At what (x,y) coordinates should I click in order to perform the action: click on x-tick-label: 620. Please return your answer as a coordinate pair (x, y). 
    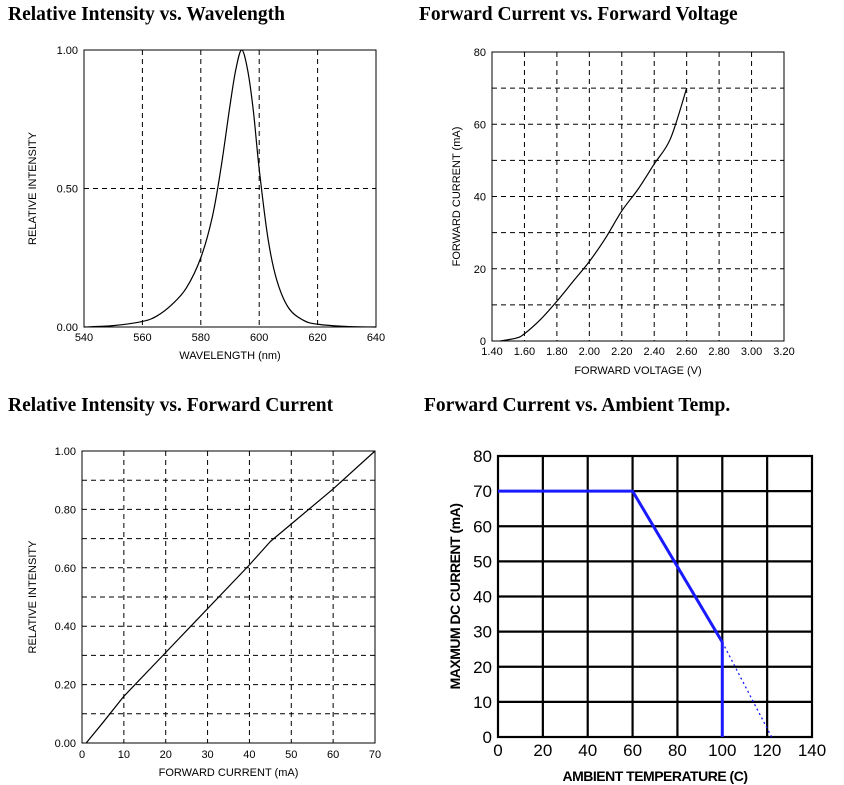
    Looking at the image, I should click on (317, 338).